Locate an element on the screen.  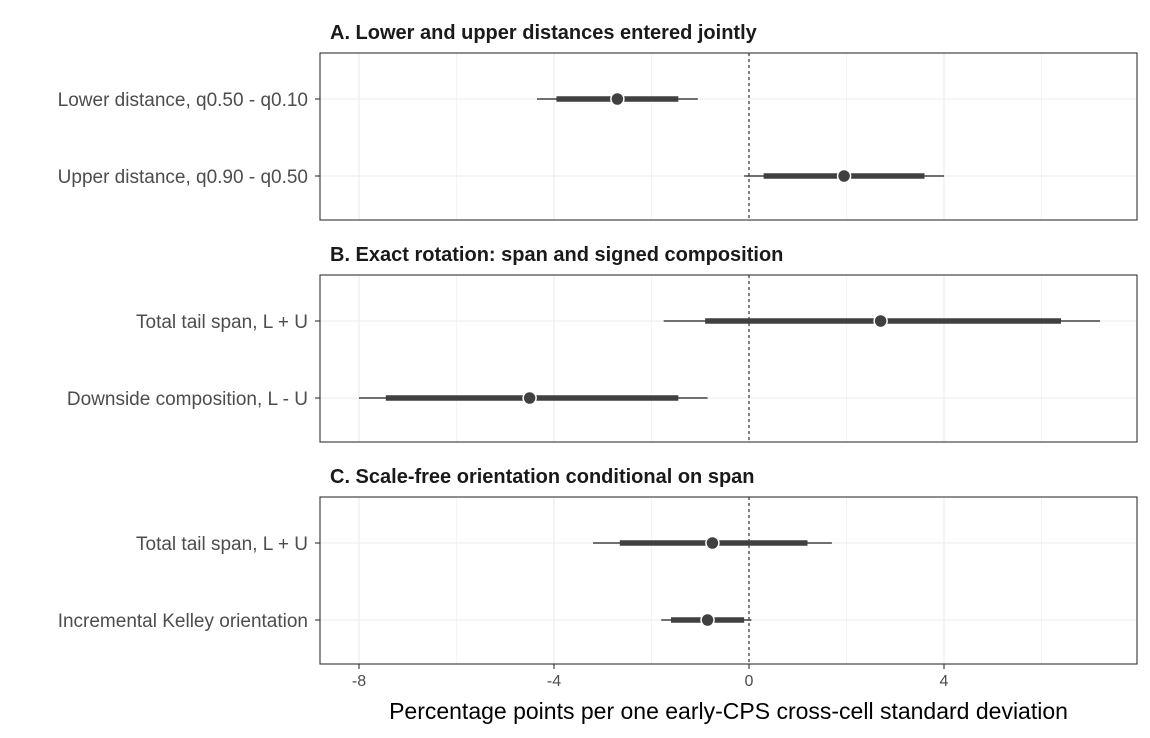
x-tick-label: 4 is located at coordinates (944, 681).